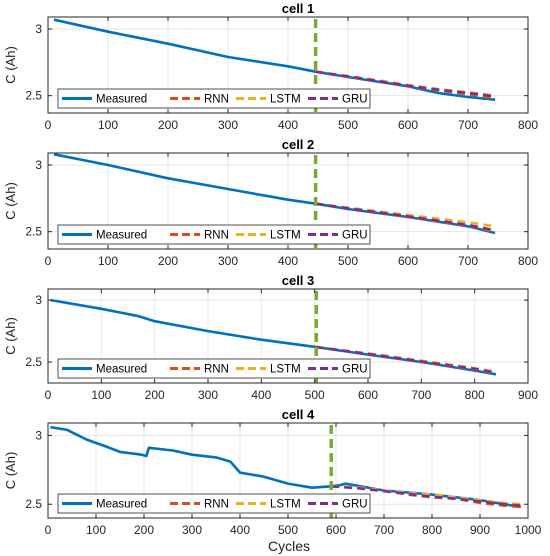  I want to click on chart-title: cell 2, so click(298, 144).